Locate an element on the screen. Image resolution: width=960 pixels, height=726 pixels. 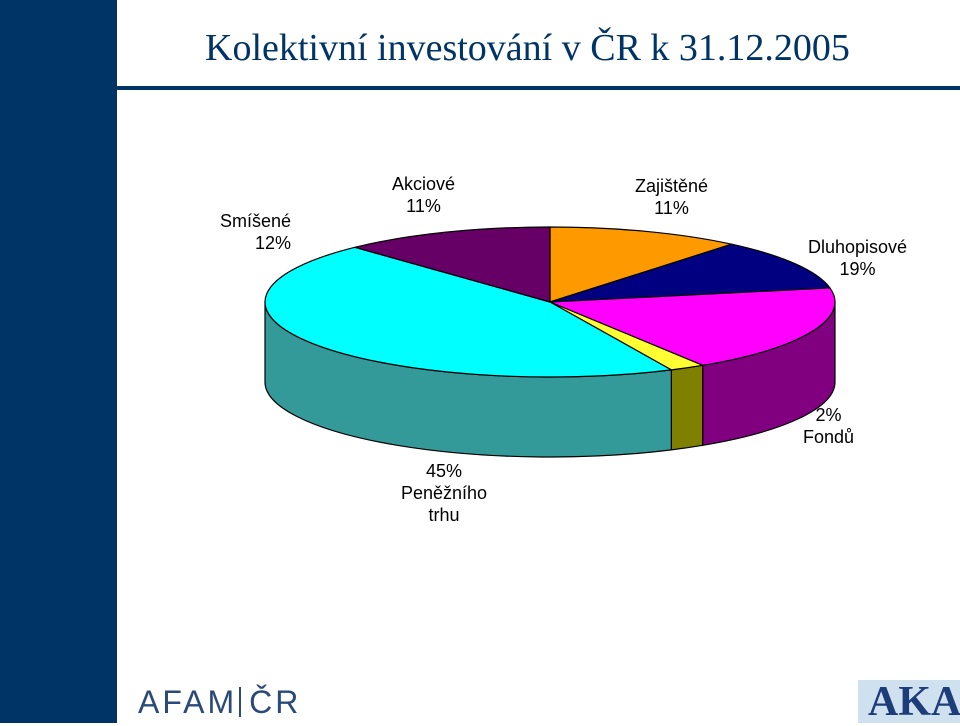
slice-side-fondu is located at coordinates (687, 407).